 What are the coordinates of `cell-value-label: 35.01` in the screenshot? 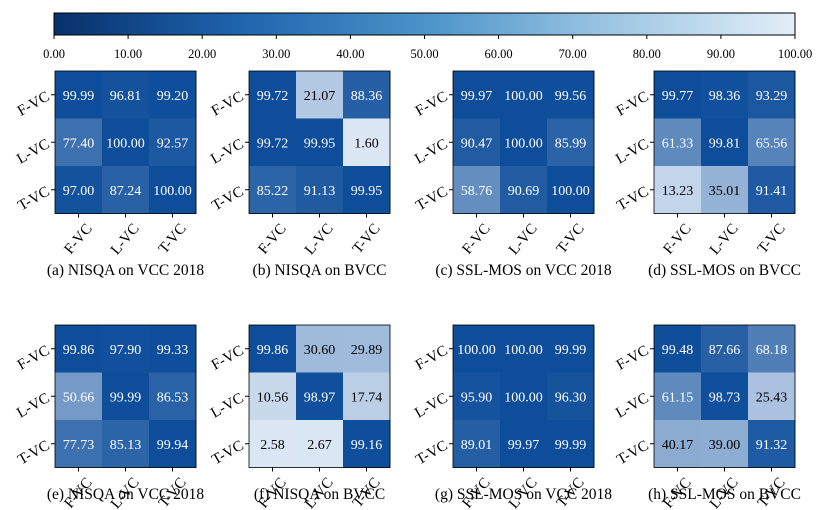 It's located at (725, 191).